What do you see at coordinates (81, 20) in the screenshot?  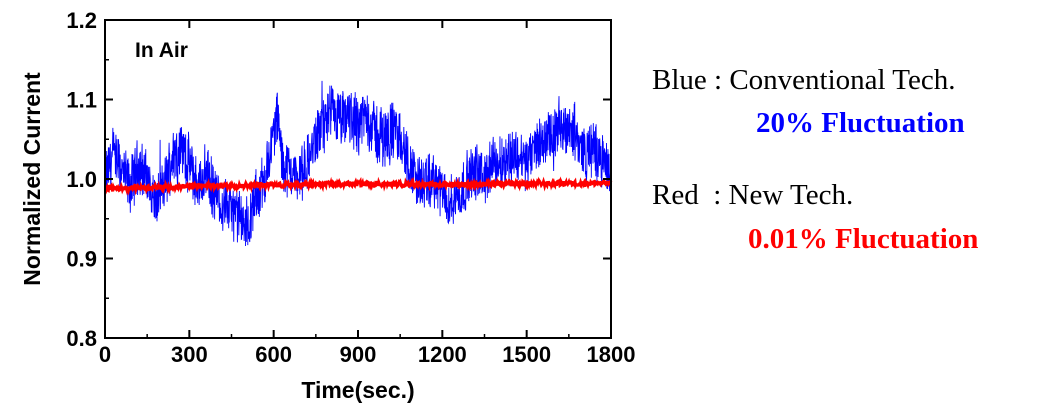 I see `y-tick-label: 1.2` at bounding box center [81, 20].